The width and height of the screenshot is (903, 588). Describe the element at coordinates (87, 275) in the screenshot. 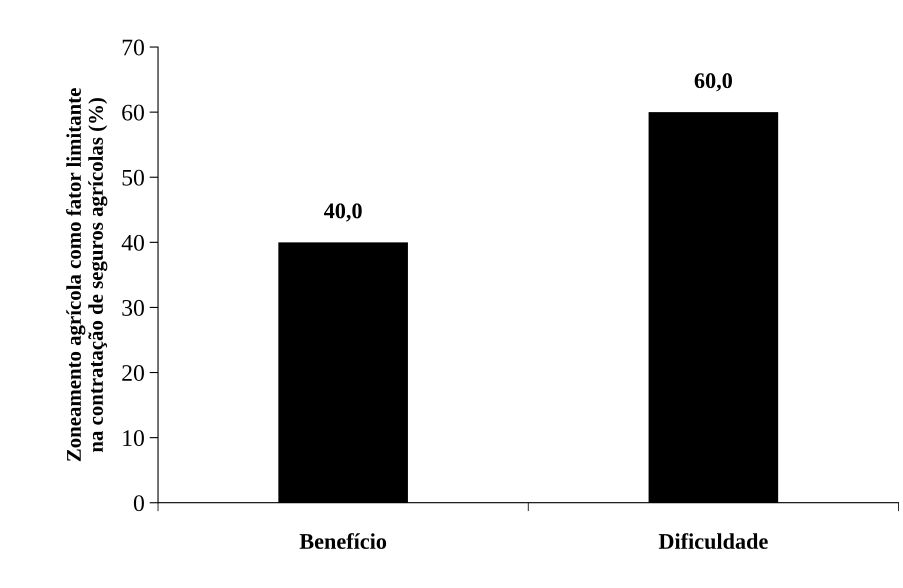

I see `y-axis-title: Zoneamento agrícola como fator limitante na contratação de seguros agrícolas (%)` at that location.